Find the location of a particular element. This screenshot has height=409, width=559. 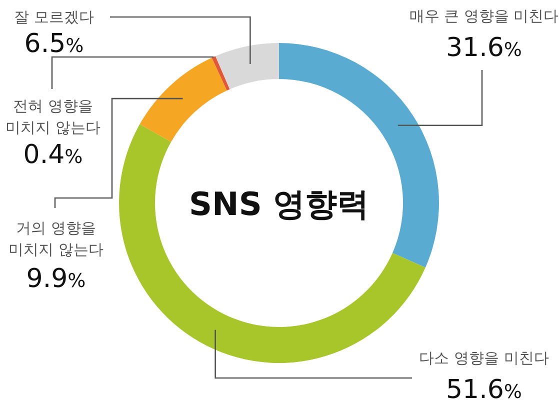

data-label: 0.4% is located at coordinates (53, 155).